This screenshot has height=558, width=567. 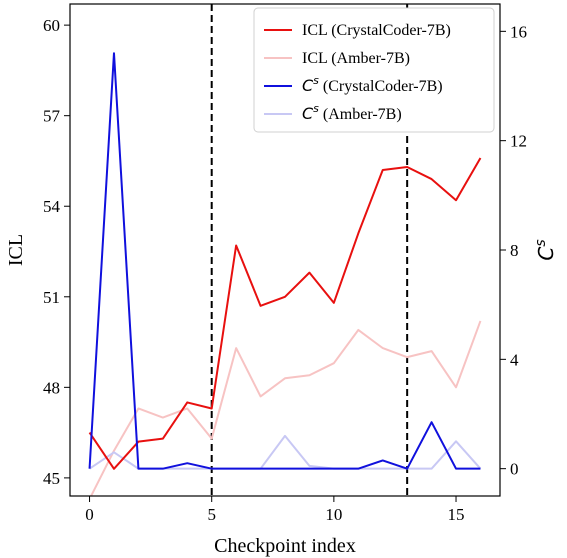 What do you see at coordinates (52, 206) in the screenshot?
I see `left-y-tick-label-54: 54` at bounding box center [52, 206].